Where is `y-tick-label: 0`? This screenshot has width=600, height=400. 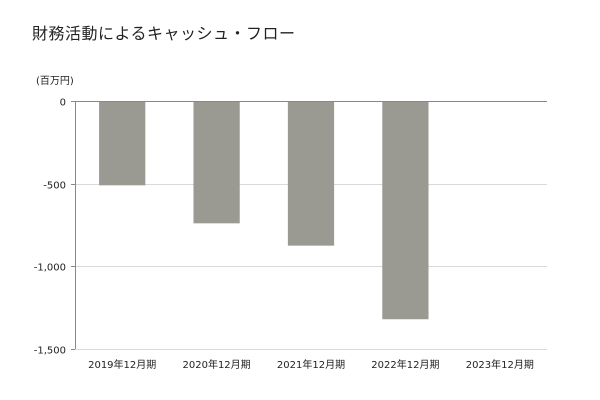
y-tick-label: 0 is located at coordinates (63, 103).